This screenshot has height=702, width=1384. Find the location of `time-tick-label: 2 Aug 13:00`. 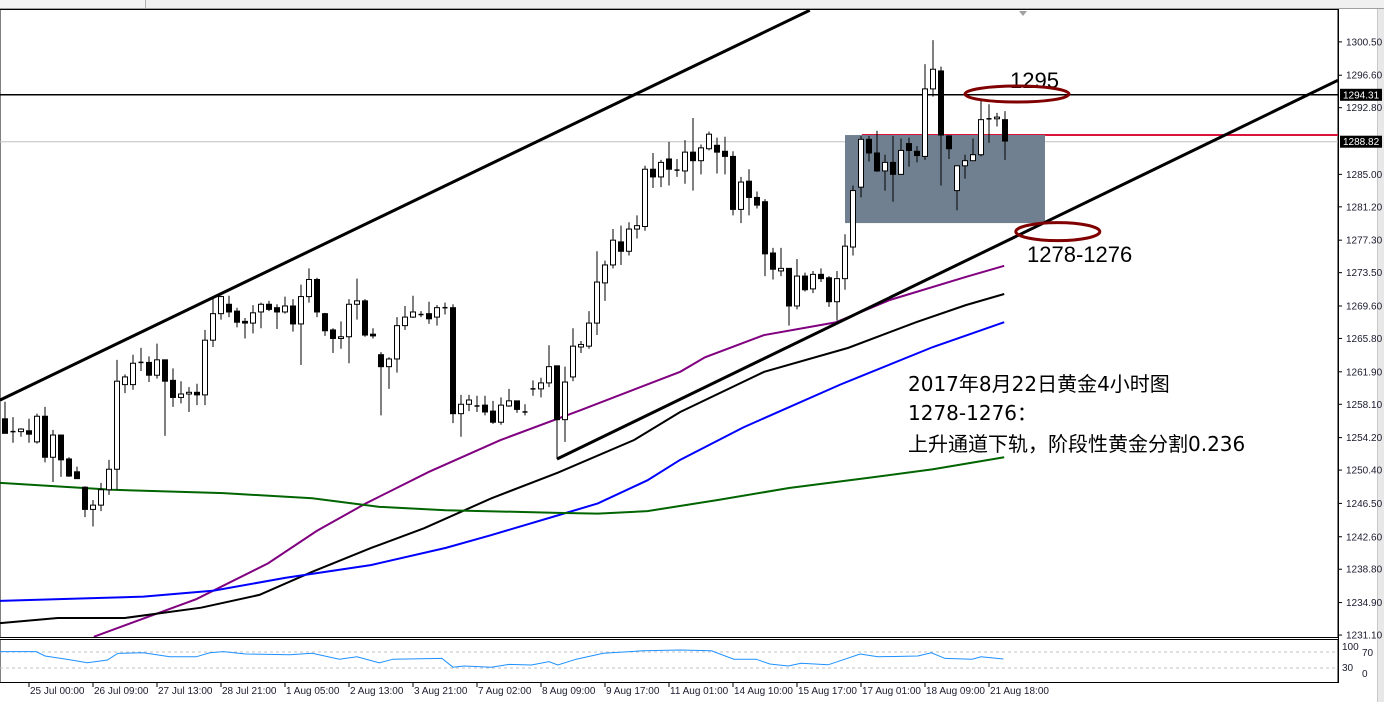

time-tick-label: 2 Aug 13:00 is located at coordinates (377, 691).